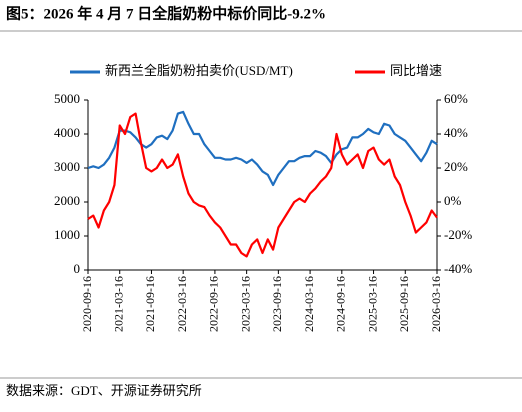 This screenshot has width=522, height=412. I want to click on y-tick-label: 5000, so click(67, 98).